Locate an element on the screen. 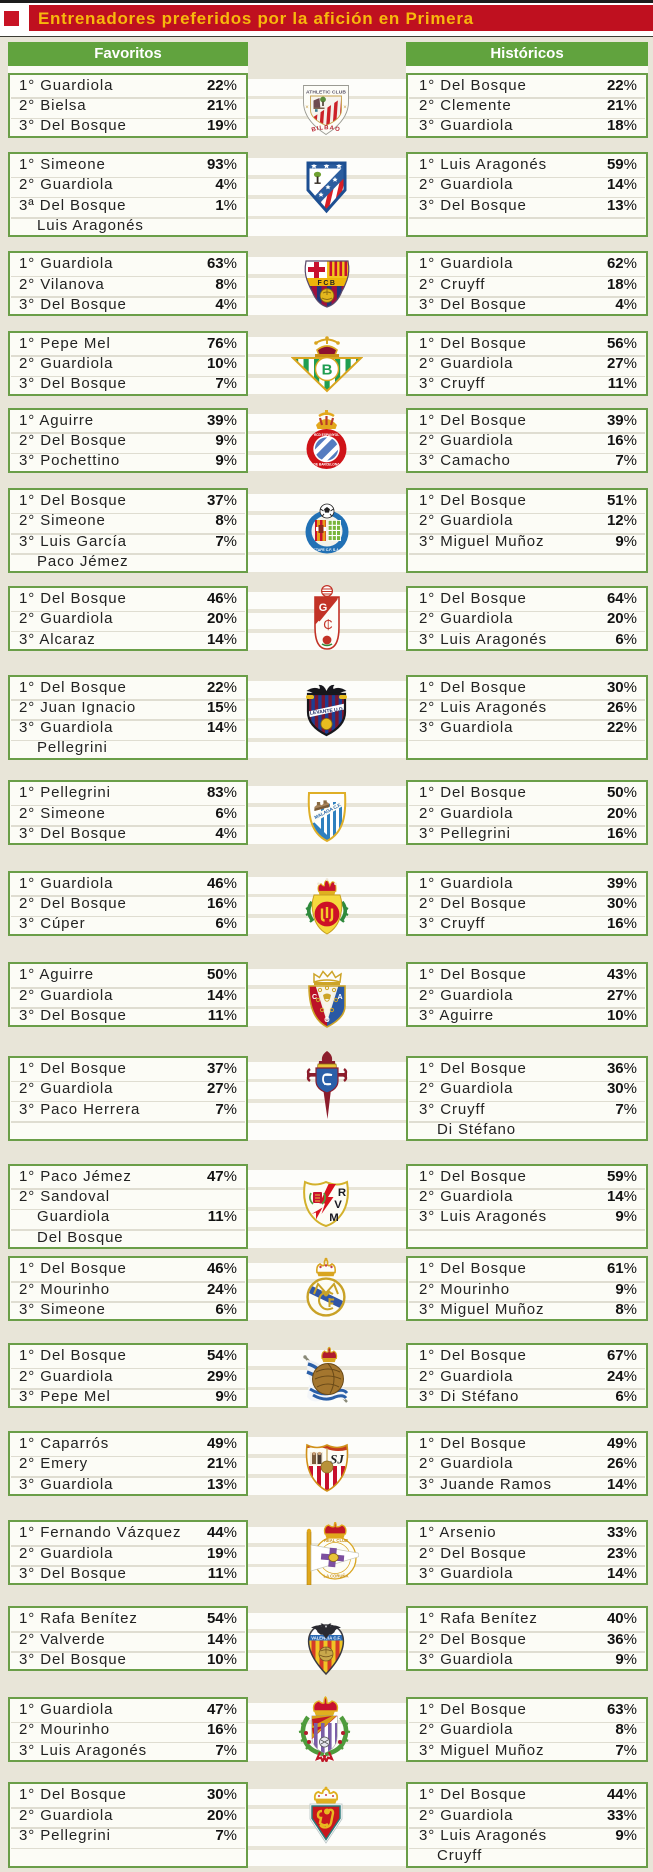 The width and height of the screenshot is (653, 1872). svg-text: LA CORUÑA is located at coordinates (336, 1576).